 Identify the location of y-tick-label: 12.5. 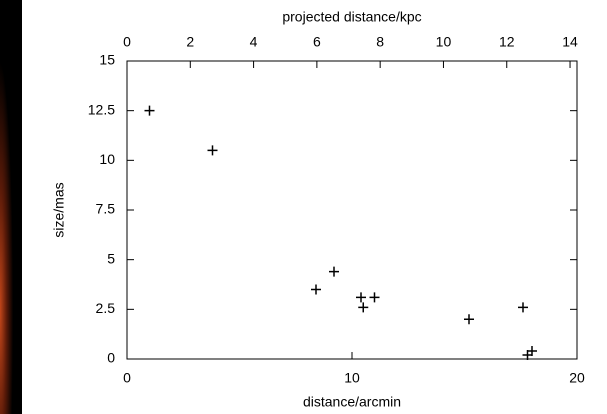
(101, 109).